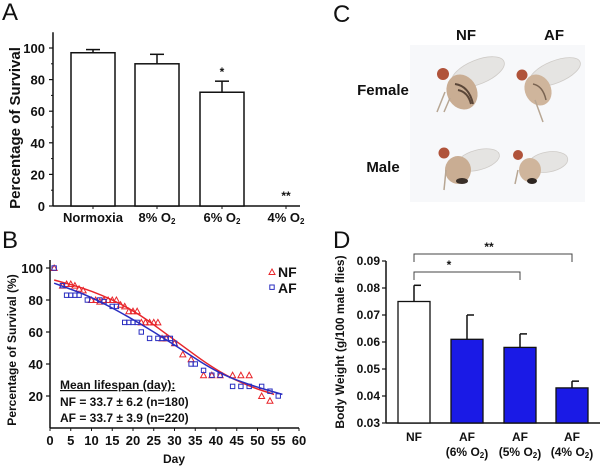  Describe the element at coordinates (91, 440) in the screenshot. I see `panel-b-xtick-label: 10` at that location.